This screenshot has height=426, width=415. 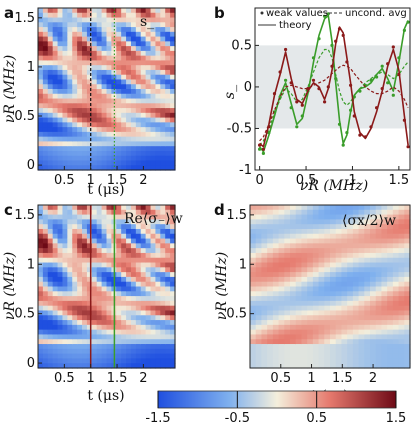 What do you see at coordinates (334, 87) in the screenshot?
I see `series-1-theory-line` at bounding box center [334, 87].